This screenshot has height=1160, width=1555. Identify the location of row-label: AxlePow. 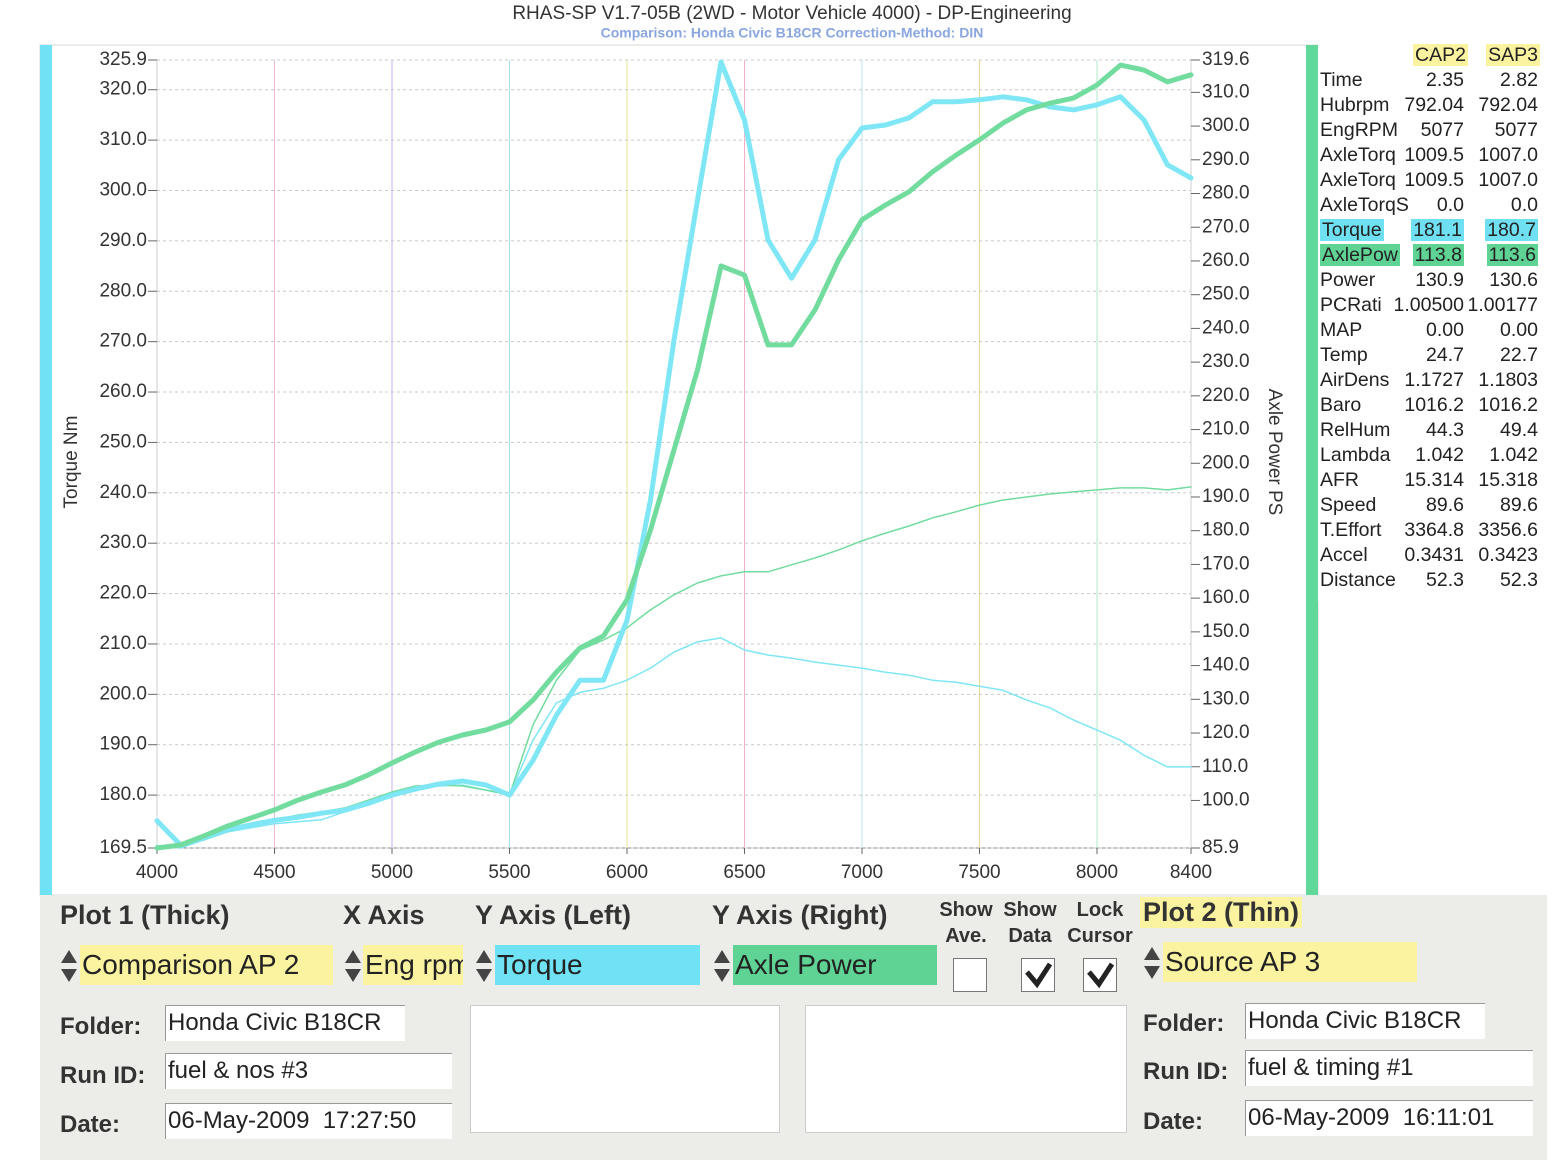
(1360, 255).